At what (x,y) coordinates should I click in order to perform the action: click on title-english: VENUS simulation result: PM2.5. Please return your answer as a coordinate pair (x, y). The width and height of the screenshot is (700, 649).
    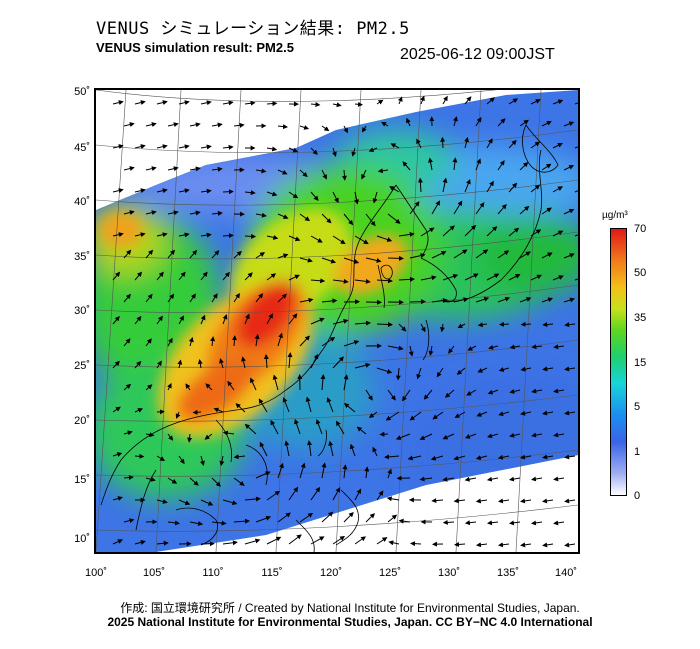
    Looking at the image, I should click on (195, 47).